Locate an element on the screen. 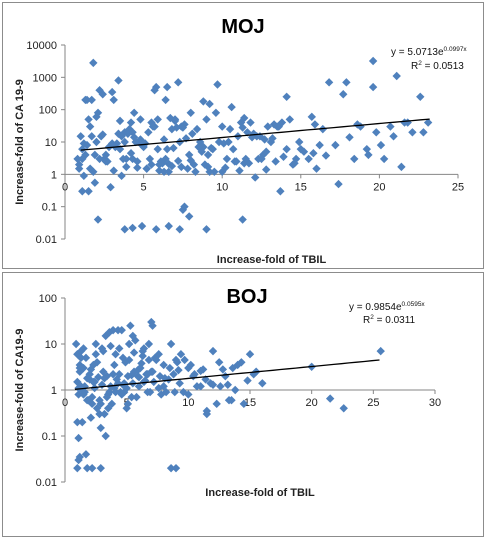 Image resolution: width=488 pixels, height=541 pixels. boj-y-axis-title: Increase-fold of CA19-9 is located at coordinates (20, 390).